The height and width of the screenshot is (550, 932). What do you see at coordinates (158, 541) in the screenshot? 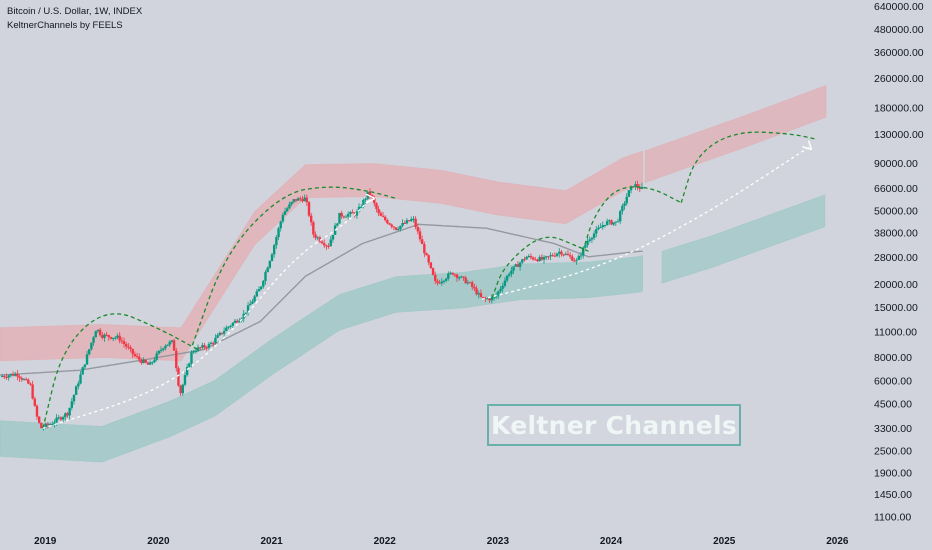
I see `x-tick-label: 2020` at bounding box center [158, 541].